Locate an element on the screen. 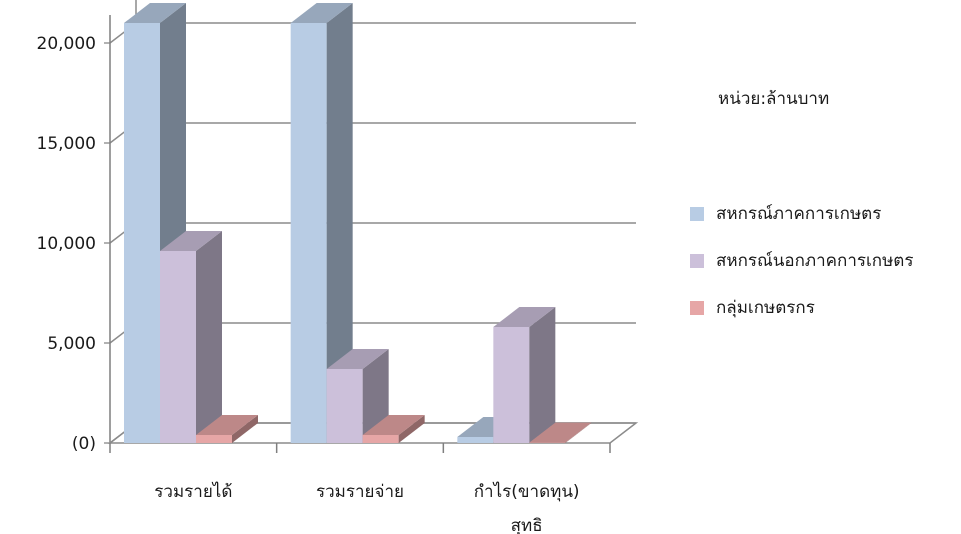  y-tick-label: 5,000 is located at coordinates (71, 344).